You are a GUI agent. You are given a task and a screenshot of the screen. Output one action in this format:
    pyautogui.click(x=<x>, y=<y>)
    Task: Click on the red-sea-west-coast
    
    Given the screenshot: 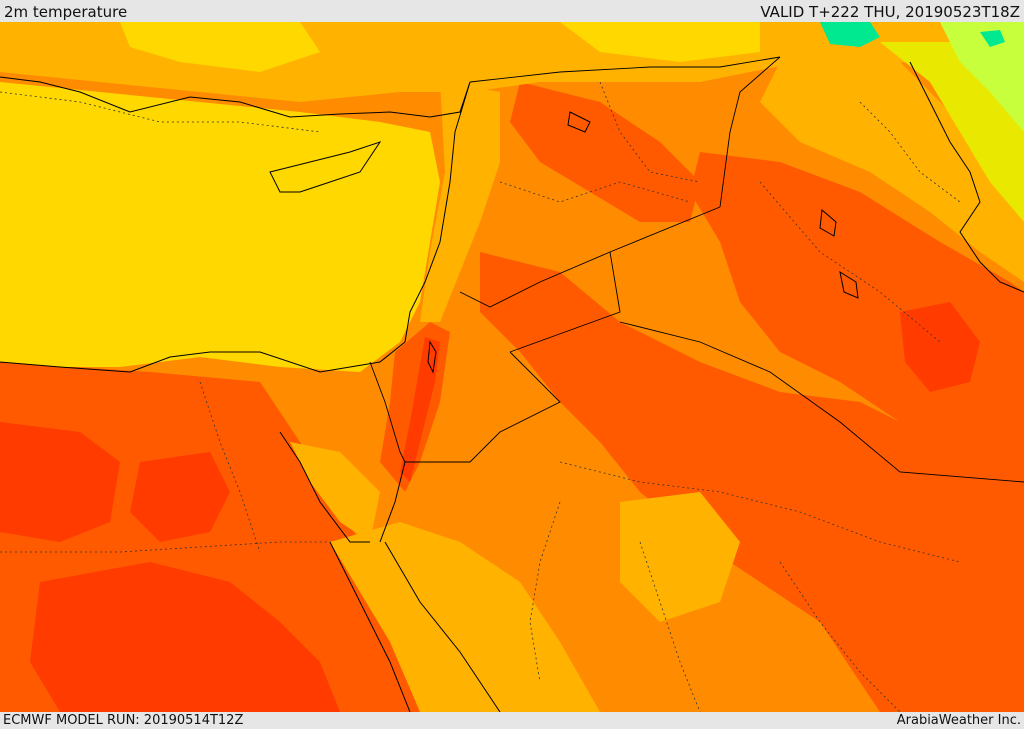 What is the action you would take?
    pyautogui.click(x=370, y=626)
    